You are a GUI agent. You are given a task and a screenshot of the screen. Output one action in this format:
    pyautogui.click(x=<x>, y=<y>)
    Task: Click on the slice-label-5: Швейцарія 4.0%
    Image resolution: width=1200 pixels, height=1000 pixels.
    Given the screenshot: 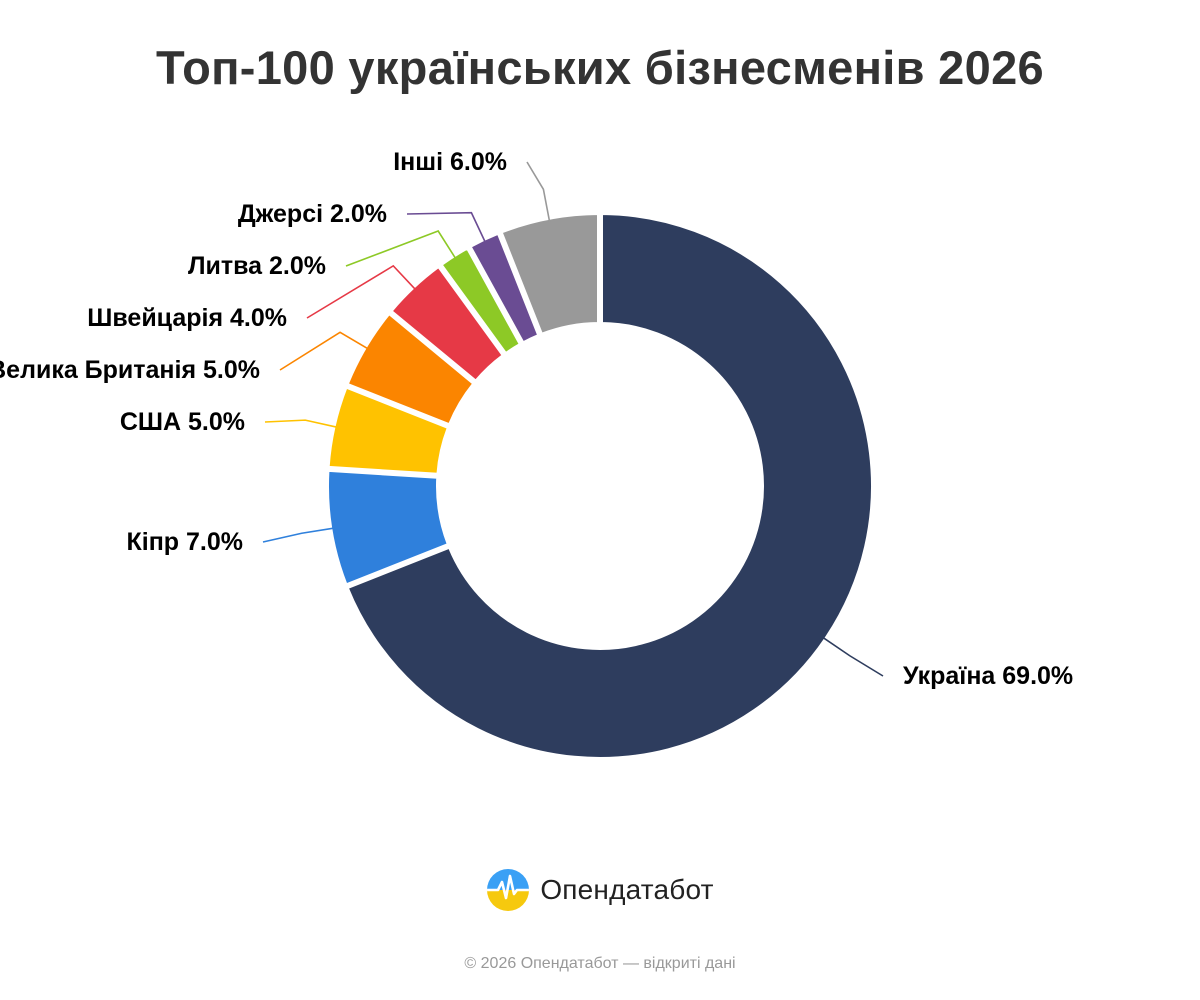 What is the action you would take?
    pyautogui.click(x=187, y=318)
    